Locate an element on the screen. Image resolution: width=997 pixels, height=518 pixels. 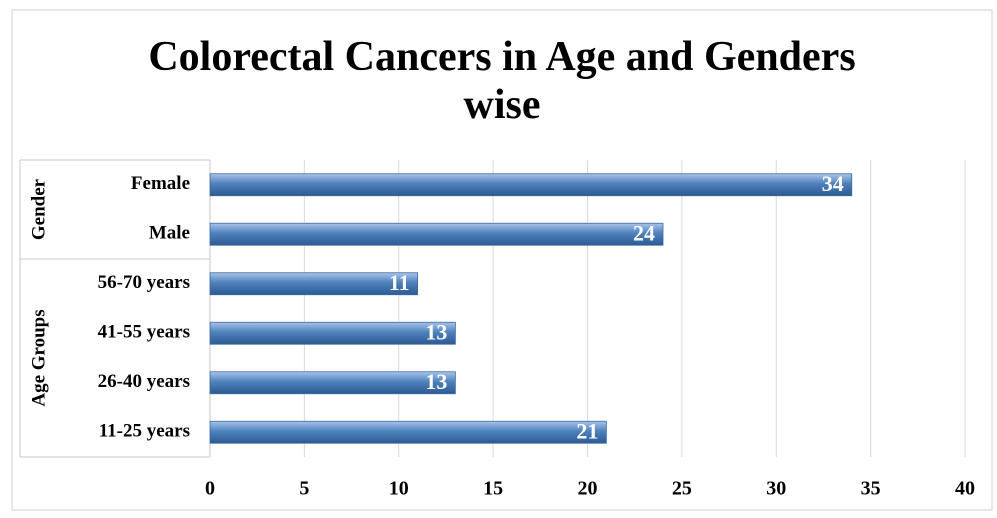
x-tick-label: 5 is located at coordinates (304, 489).